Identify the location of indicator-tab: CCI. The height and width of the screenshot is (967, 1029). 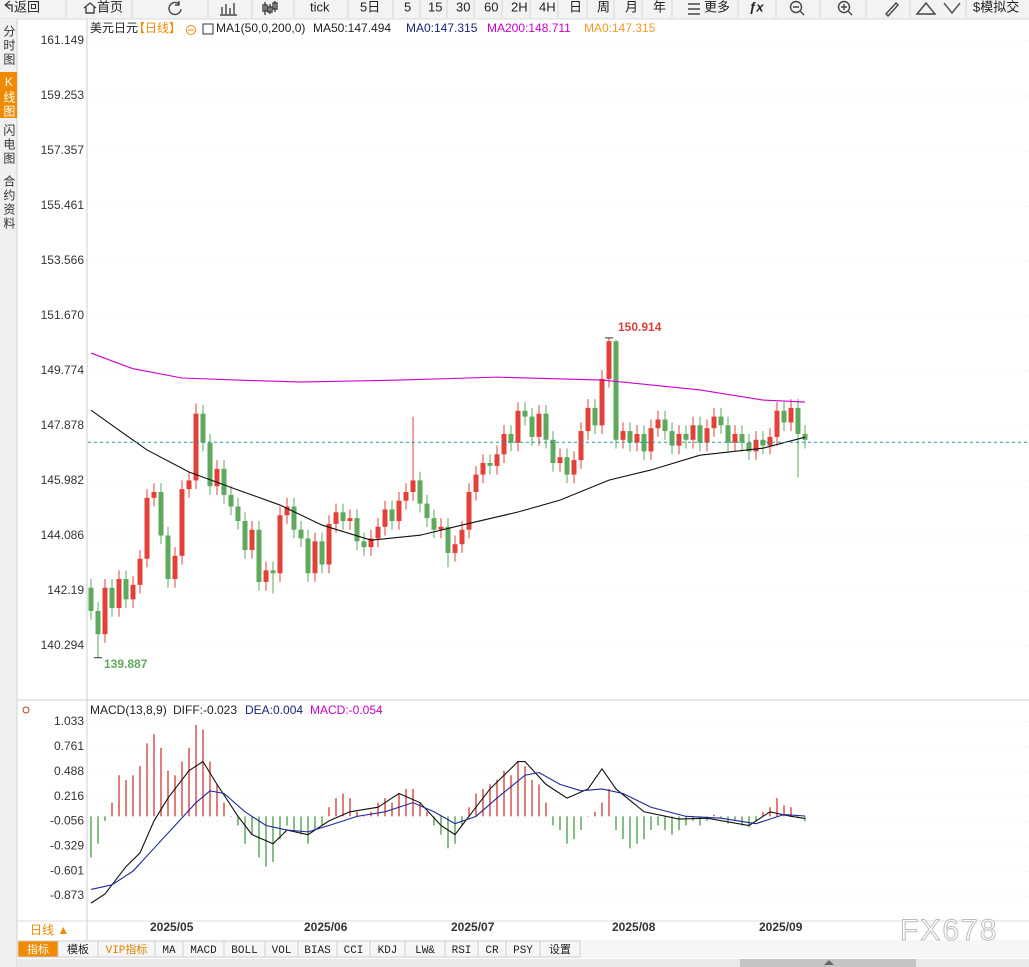
(354, 951).